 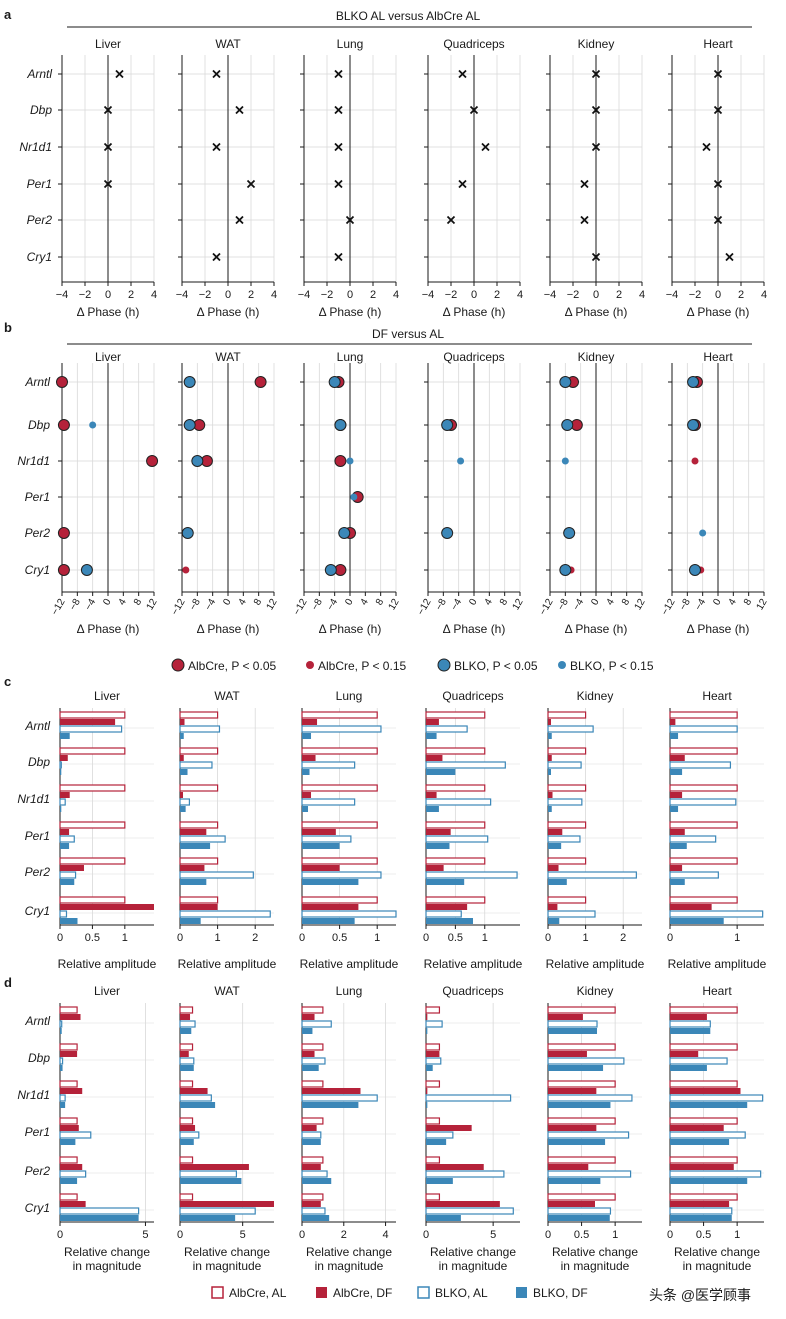 What do you see at coordinates (408, 334) in the screenshot?
I see `panel-b-header: DF versus AL` at bounding box center [408, 334].